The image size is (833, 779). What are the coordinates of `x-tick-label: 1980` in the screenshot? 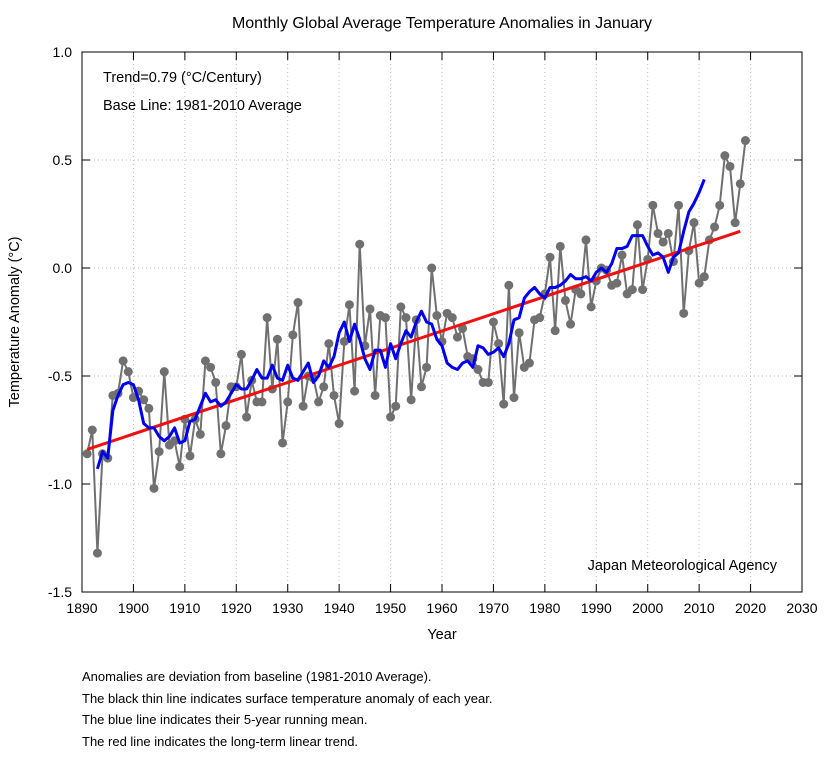 It's located at (544, 608).